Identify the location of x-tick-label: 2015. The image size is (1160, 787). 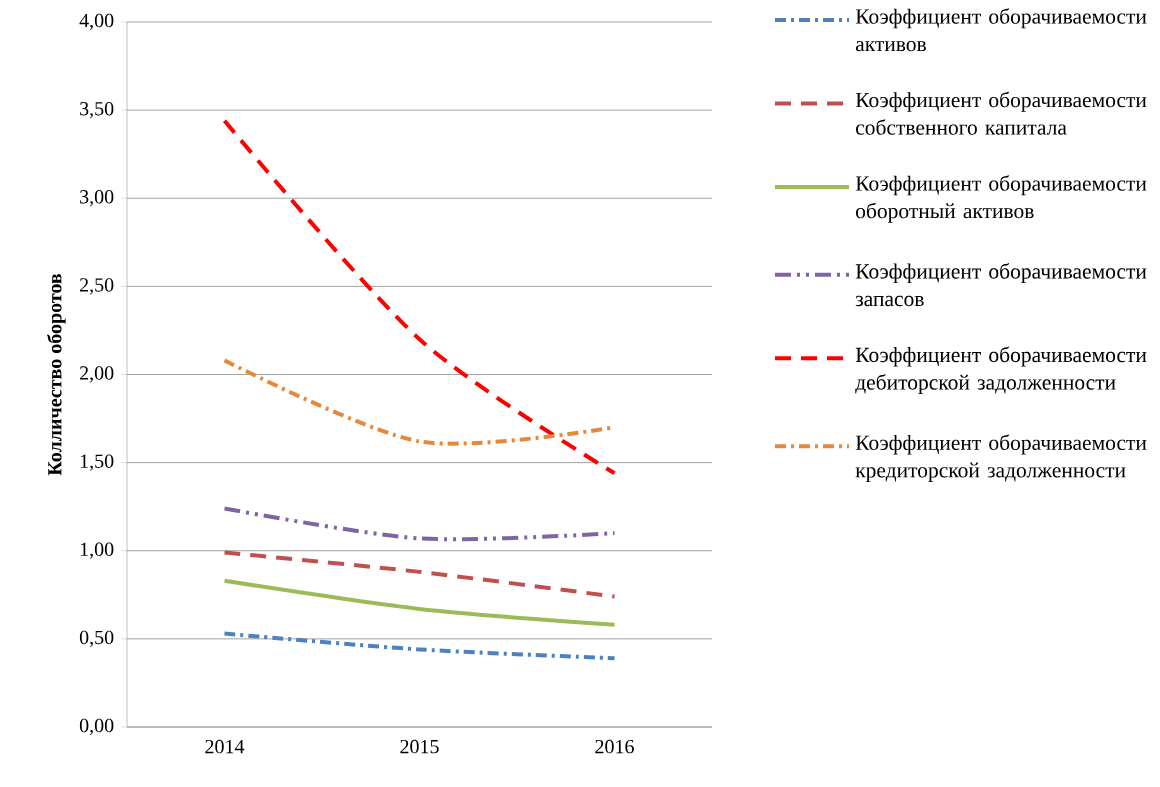
(419, 746).